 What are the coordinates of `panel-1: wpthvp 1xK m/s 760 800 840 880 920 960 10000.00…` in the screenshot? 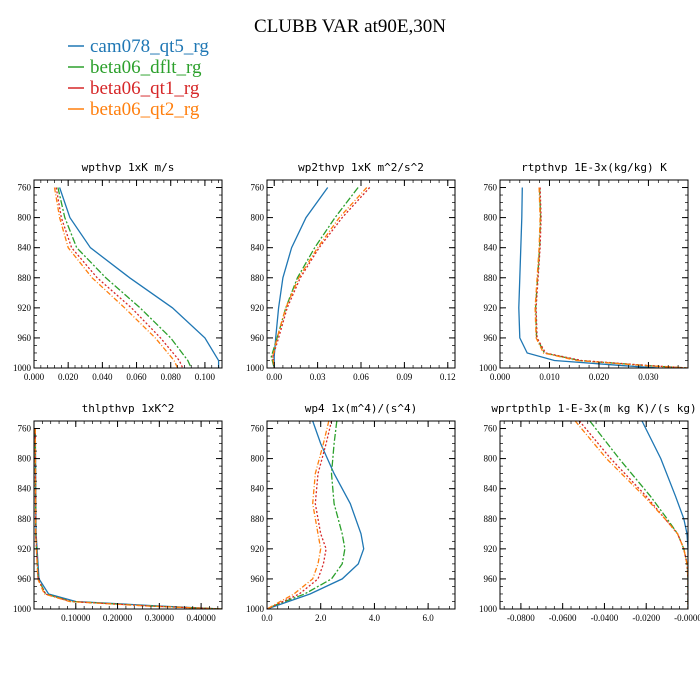 It's located at (118, 271).